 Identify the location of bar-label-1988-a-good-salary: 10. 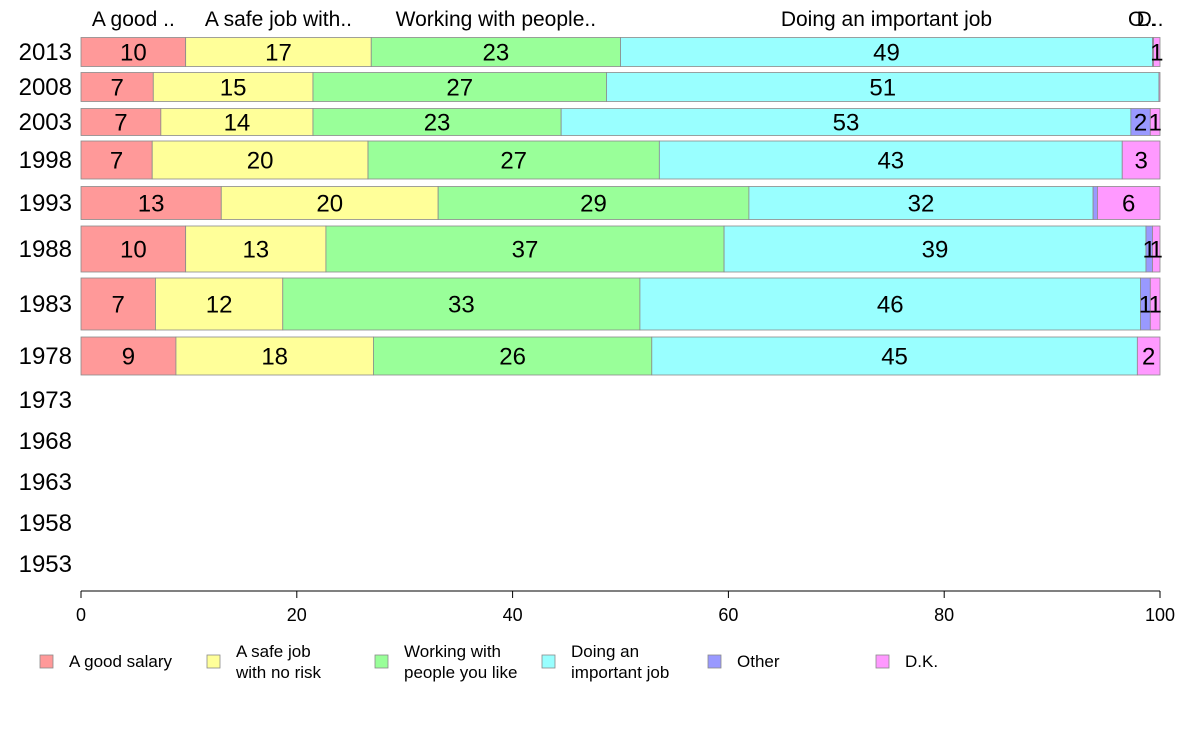
(133, 250).